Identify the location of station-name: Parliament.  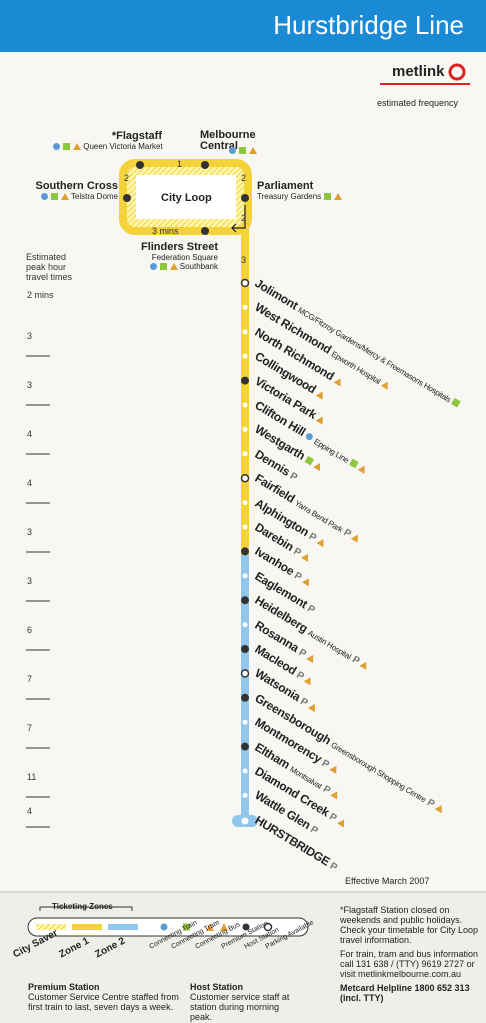
(285, 186).